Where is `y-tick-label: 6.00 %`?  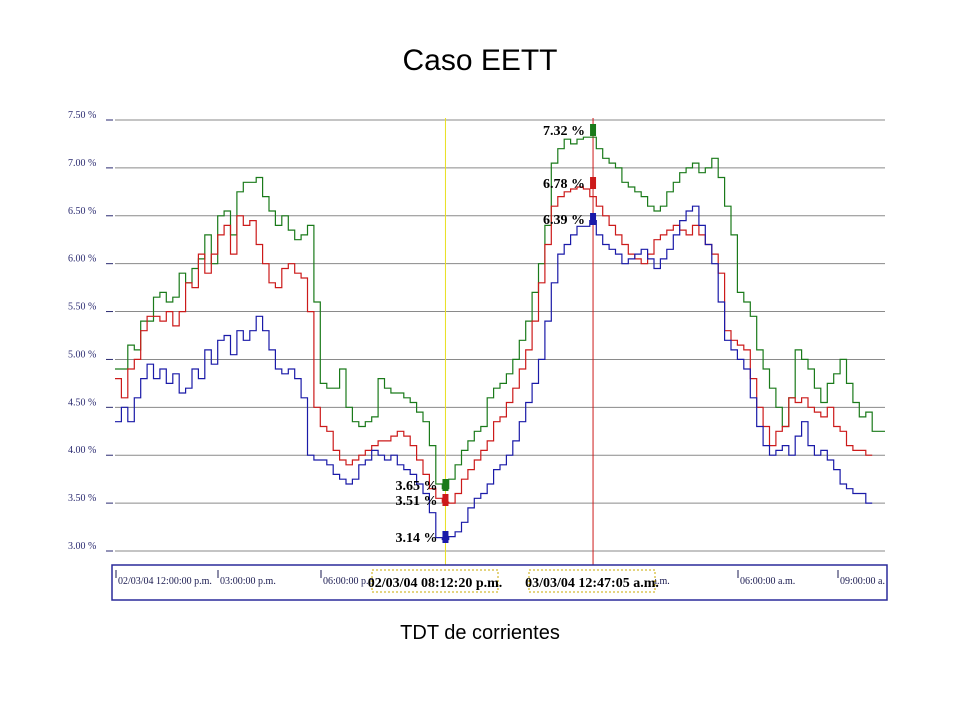 y-tick-label: 6.00 % is located at coordinates (82, 259).